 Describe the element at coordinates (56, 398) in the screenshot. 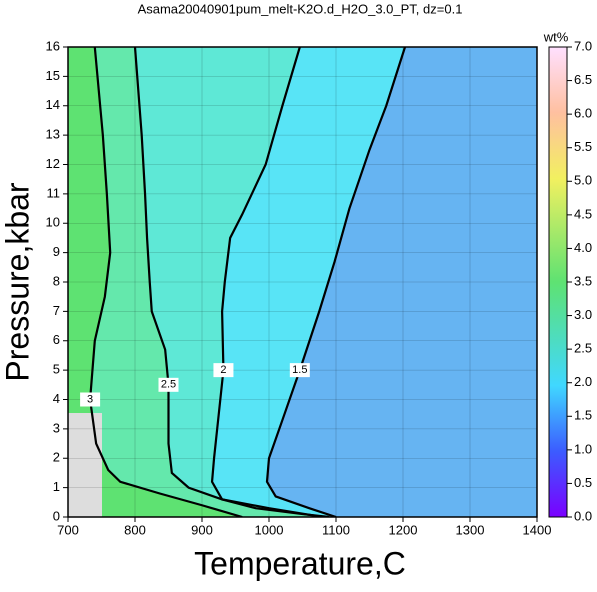

I see `y-tick-label: 4` at that location.